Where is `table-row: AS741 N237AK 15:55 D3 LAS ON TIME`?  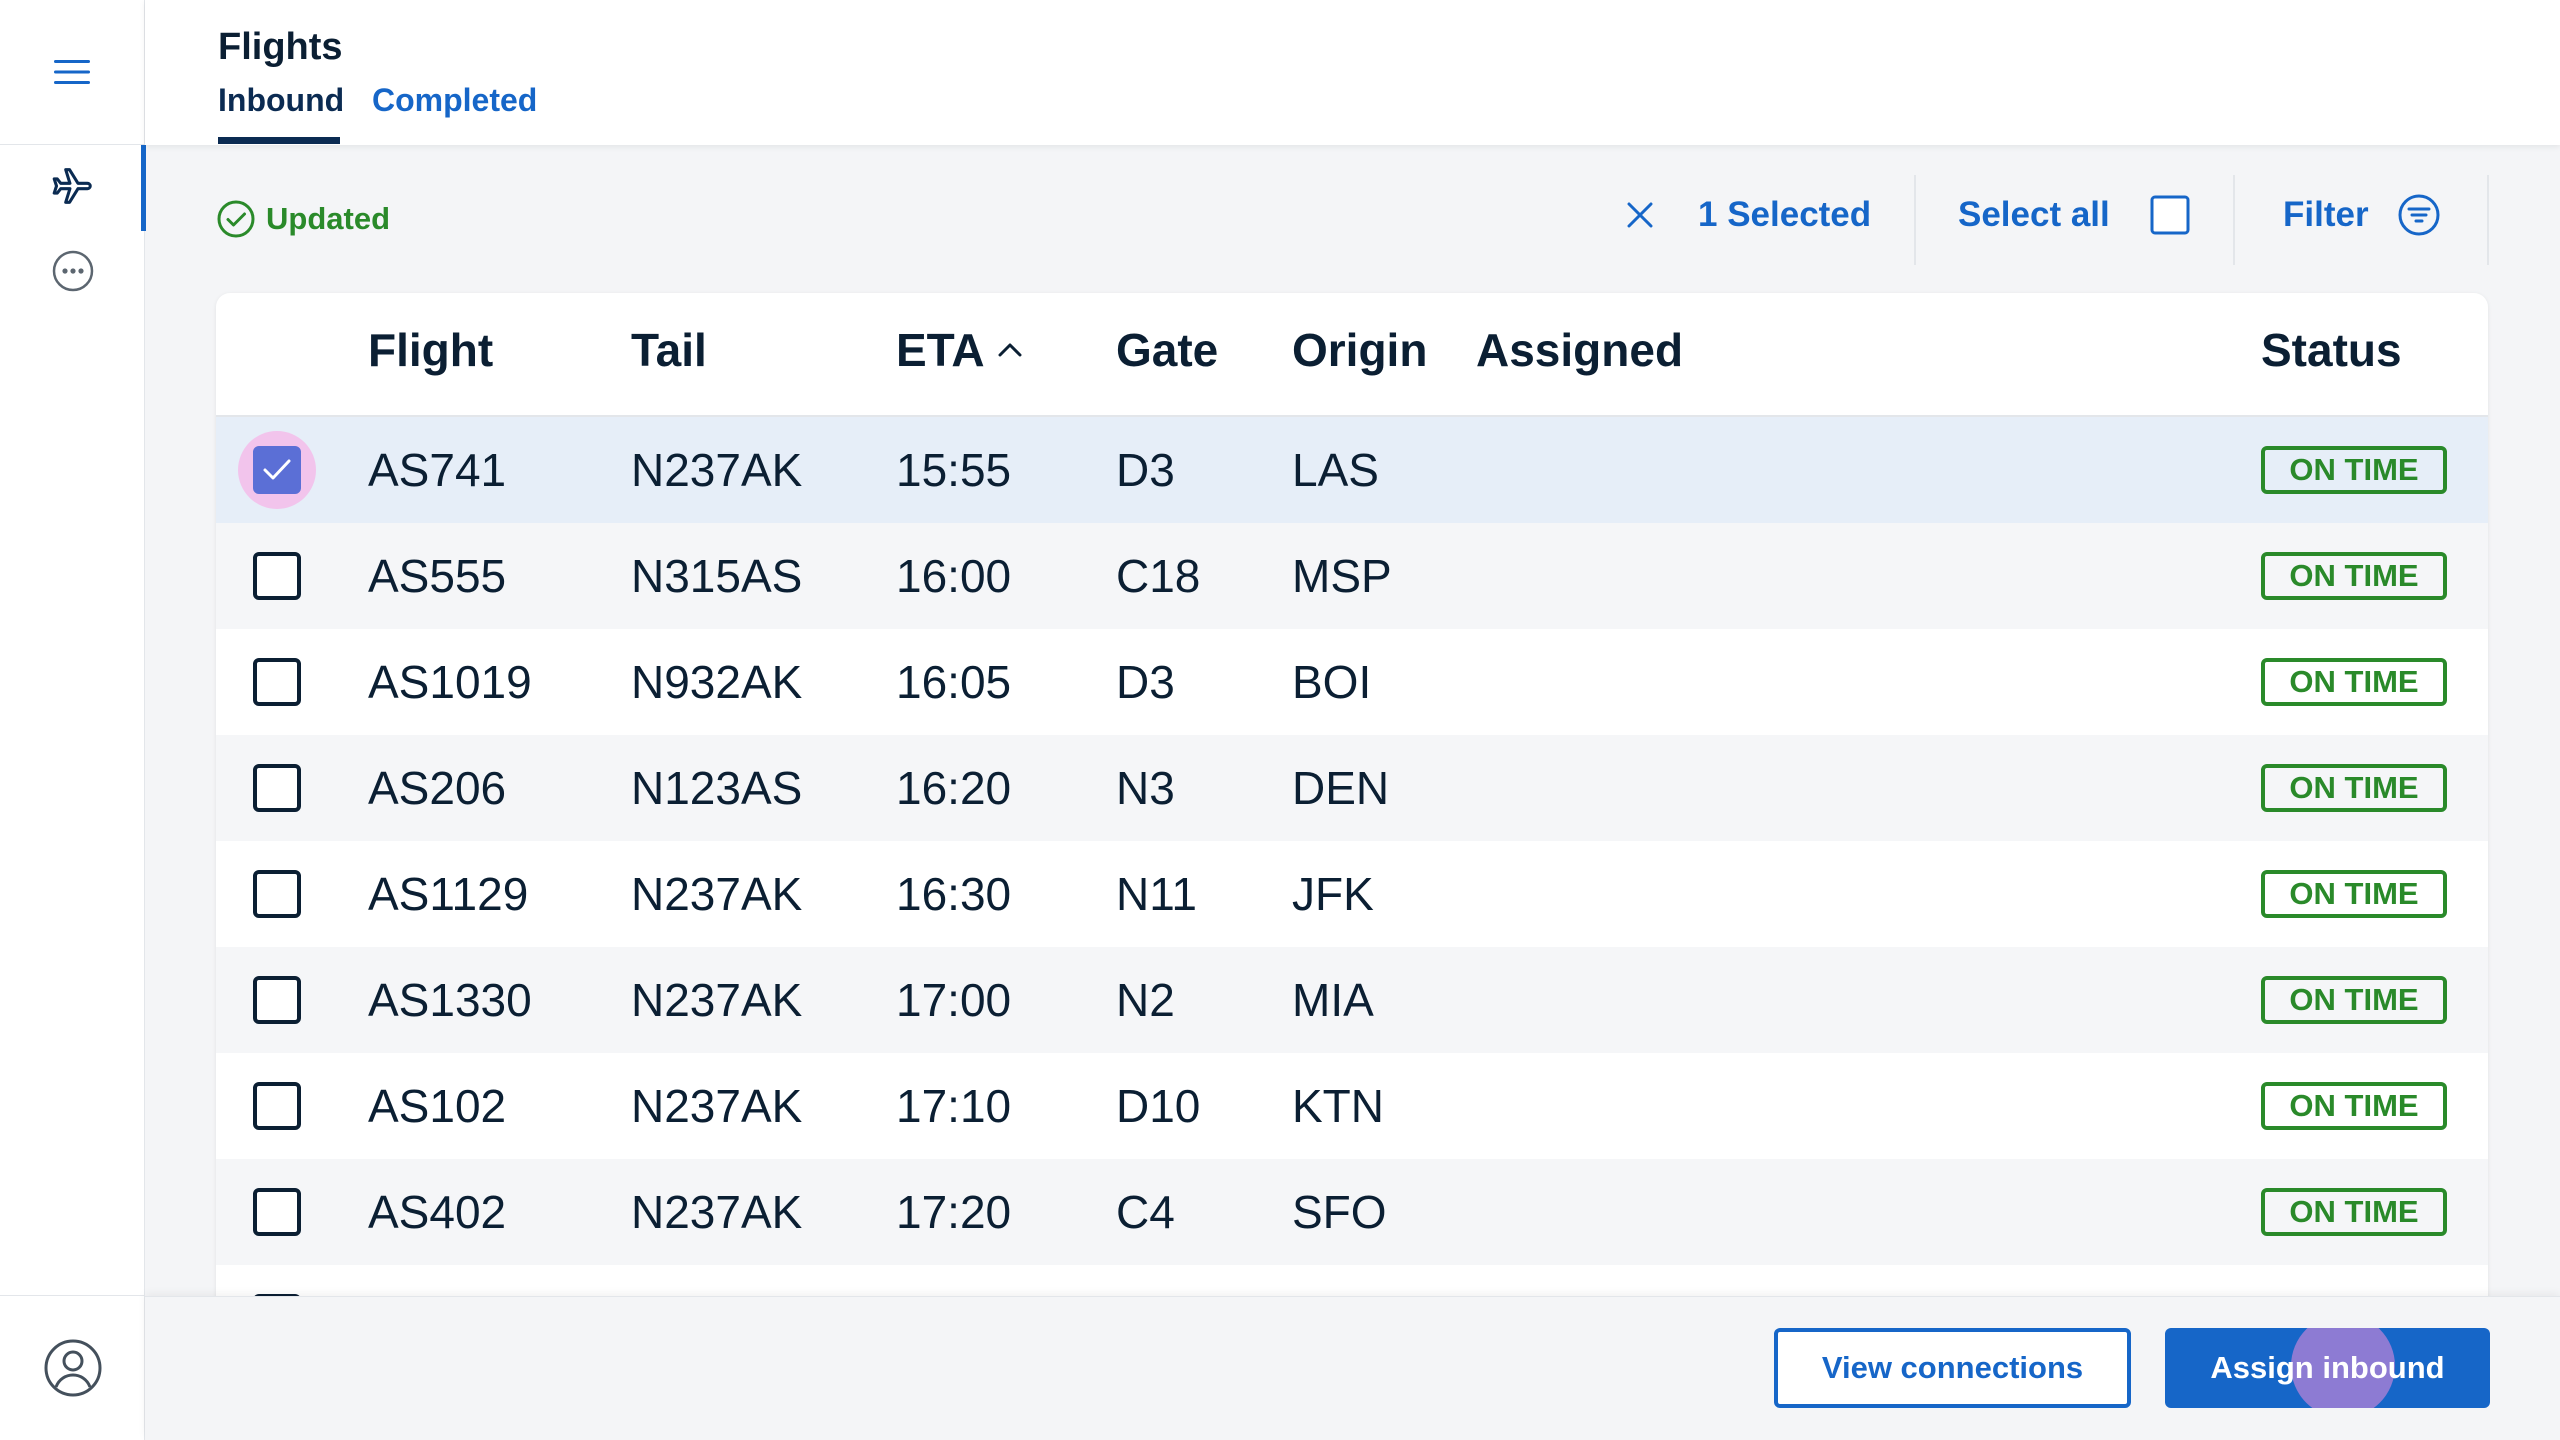 table-row: AS741 N237AK 15:55 D3 LAS ON TIME is located at coordinates (1352, 470).